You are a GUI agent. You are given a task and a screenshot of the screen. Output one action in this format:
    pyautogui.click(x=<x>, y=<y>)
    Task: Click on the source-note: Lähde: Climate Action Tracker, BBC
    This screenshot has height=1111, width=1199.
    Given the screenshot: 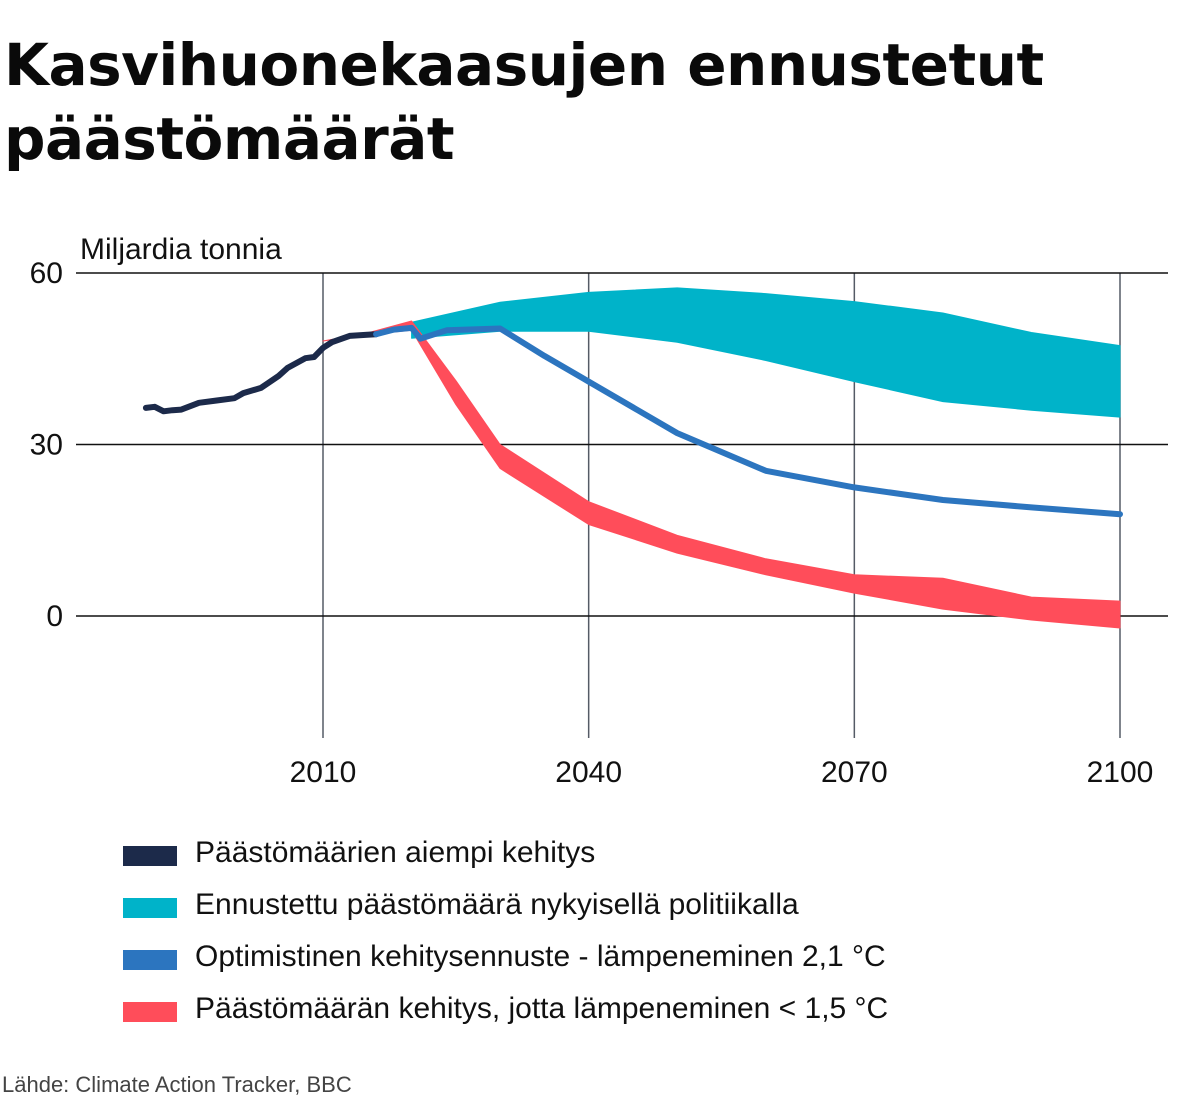 What is the action you would take?
    pyautogui.click(x=177, y=1084)
    